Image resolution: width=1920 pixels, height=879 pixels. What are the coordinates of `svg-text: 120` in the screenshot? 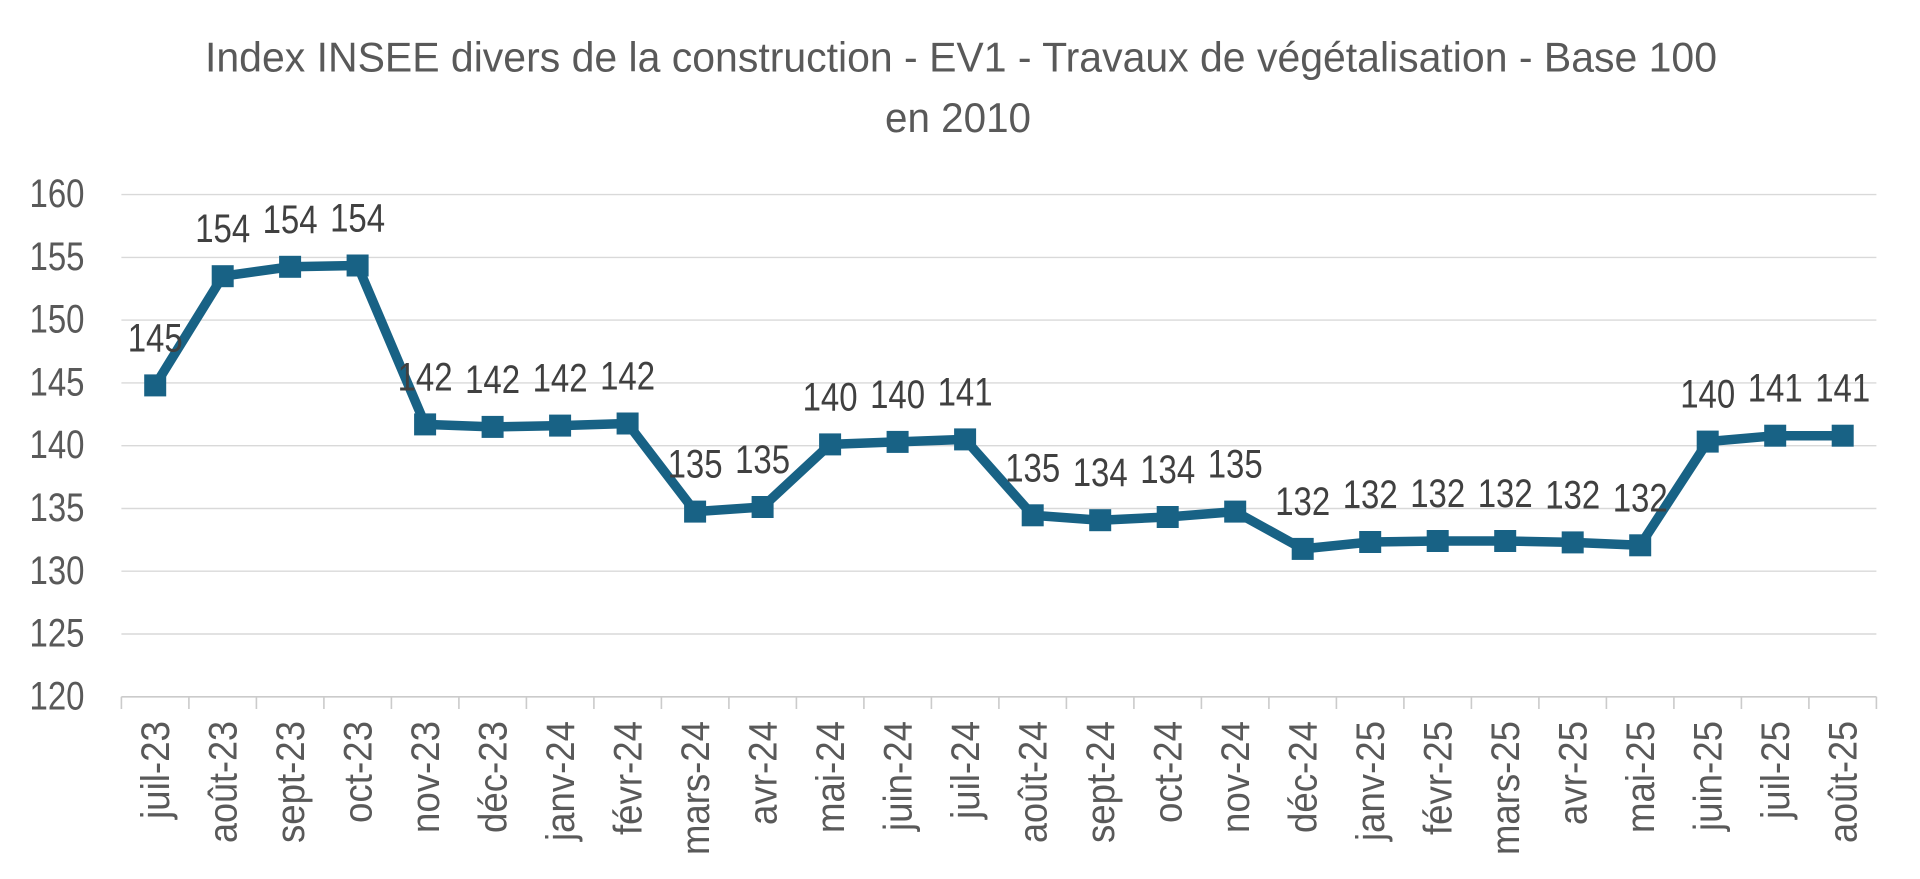 It's located at (57, 696).